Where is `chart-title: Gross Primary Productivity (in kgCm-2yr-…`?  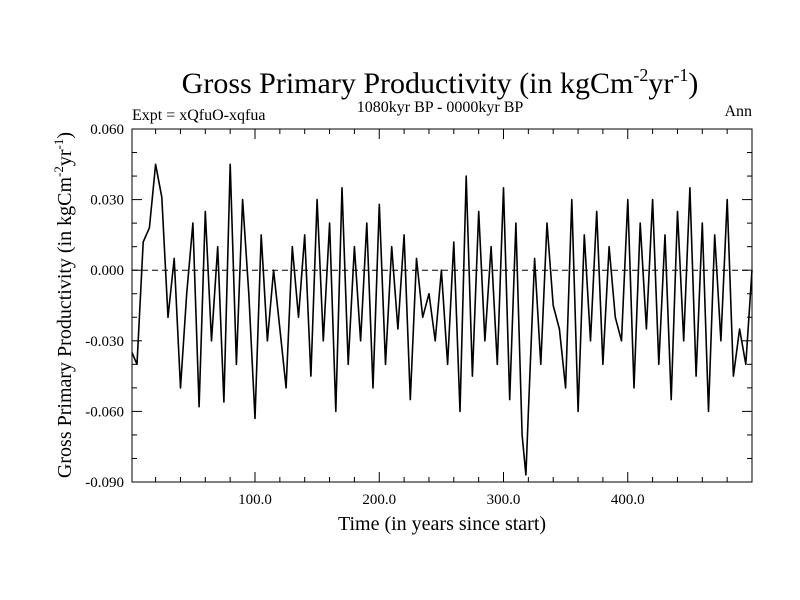
chart-title: Gross Primary Productivity (in kgCm-2yr-… is located at coordinates (440, 82).